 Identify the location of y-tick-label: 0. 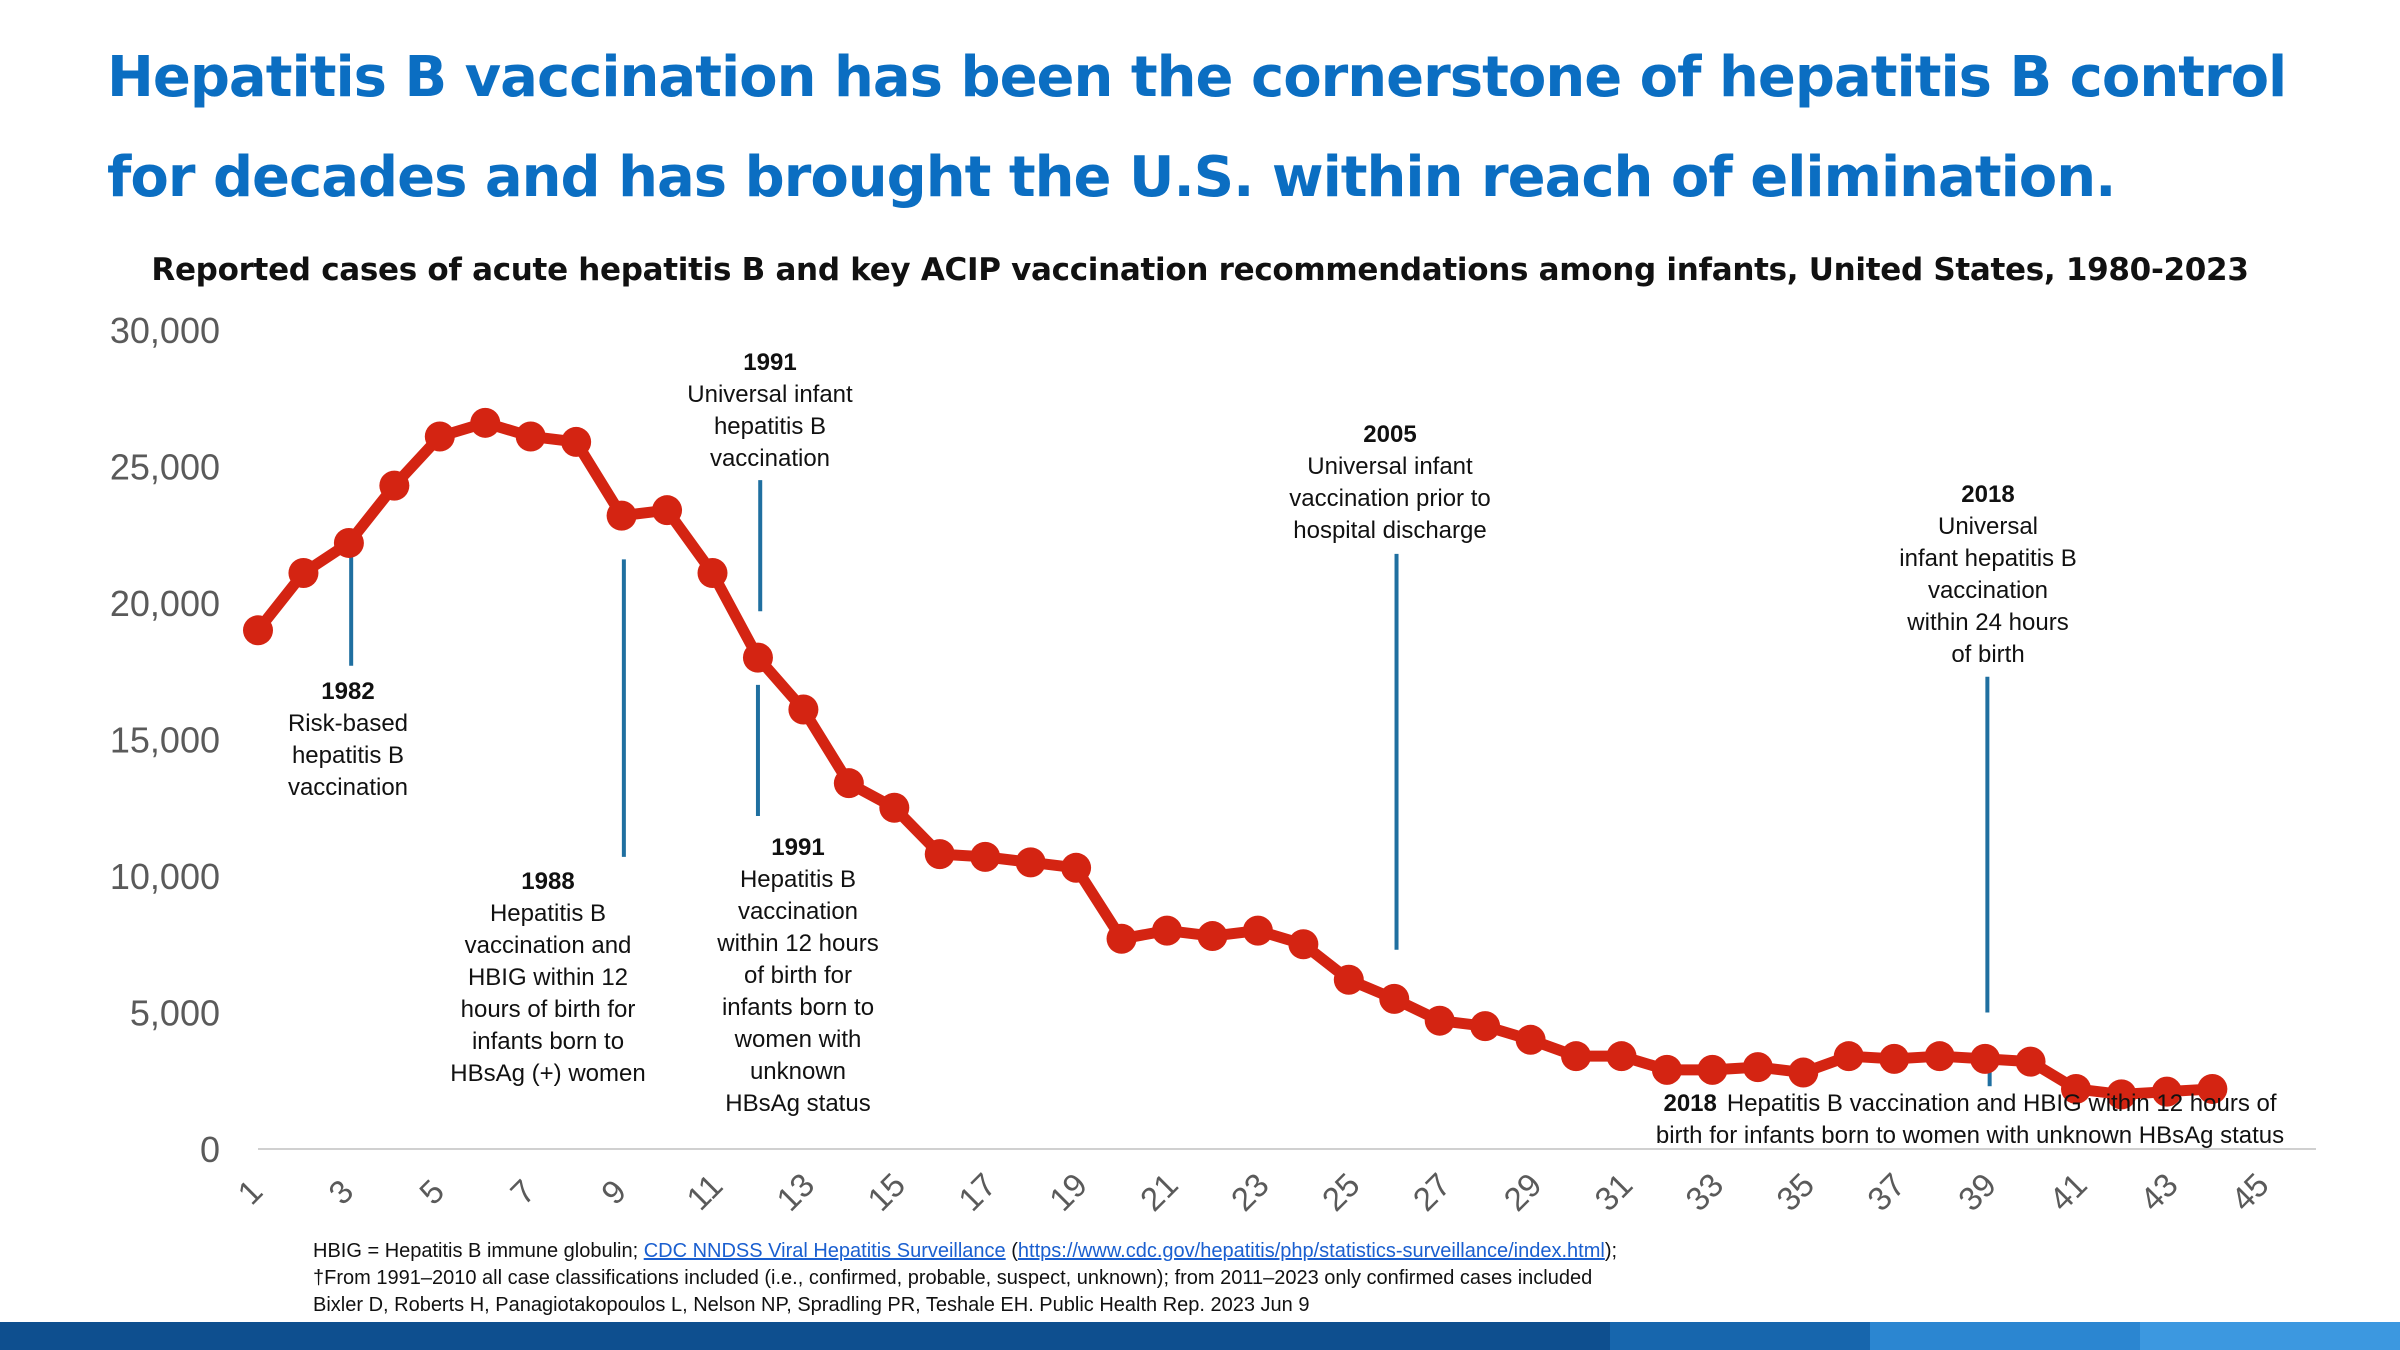
(210, 1149).